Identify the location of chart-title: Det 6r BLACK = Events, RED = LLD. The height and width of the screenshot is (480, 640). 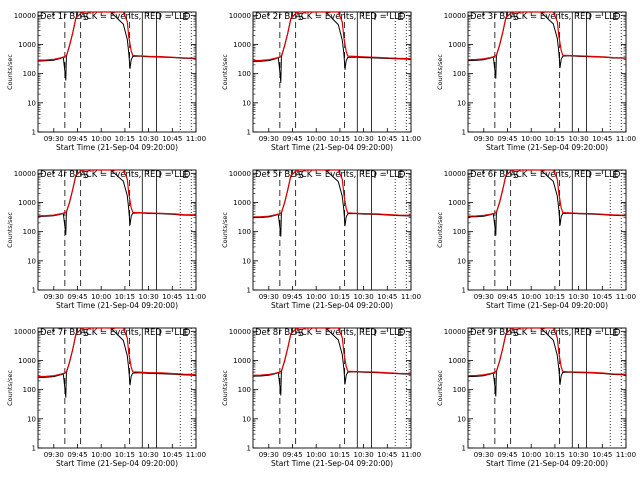
(545, 175).